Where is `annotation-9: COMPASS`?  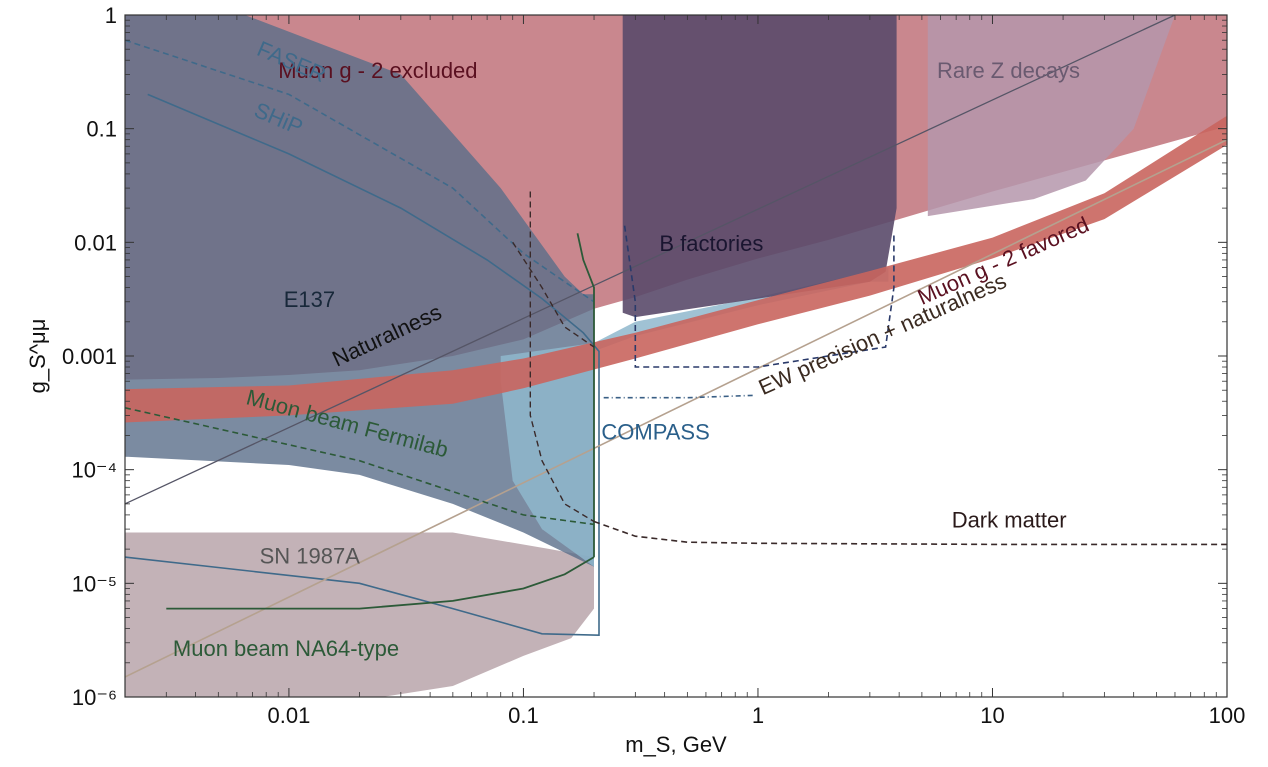 annotation-9: COMPASS is located at coordinates (655, 431).